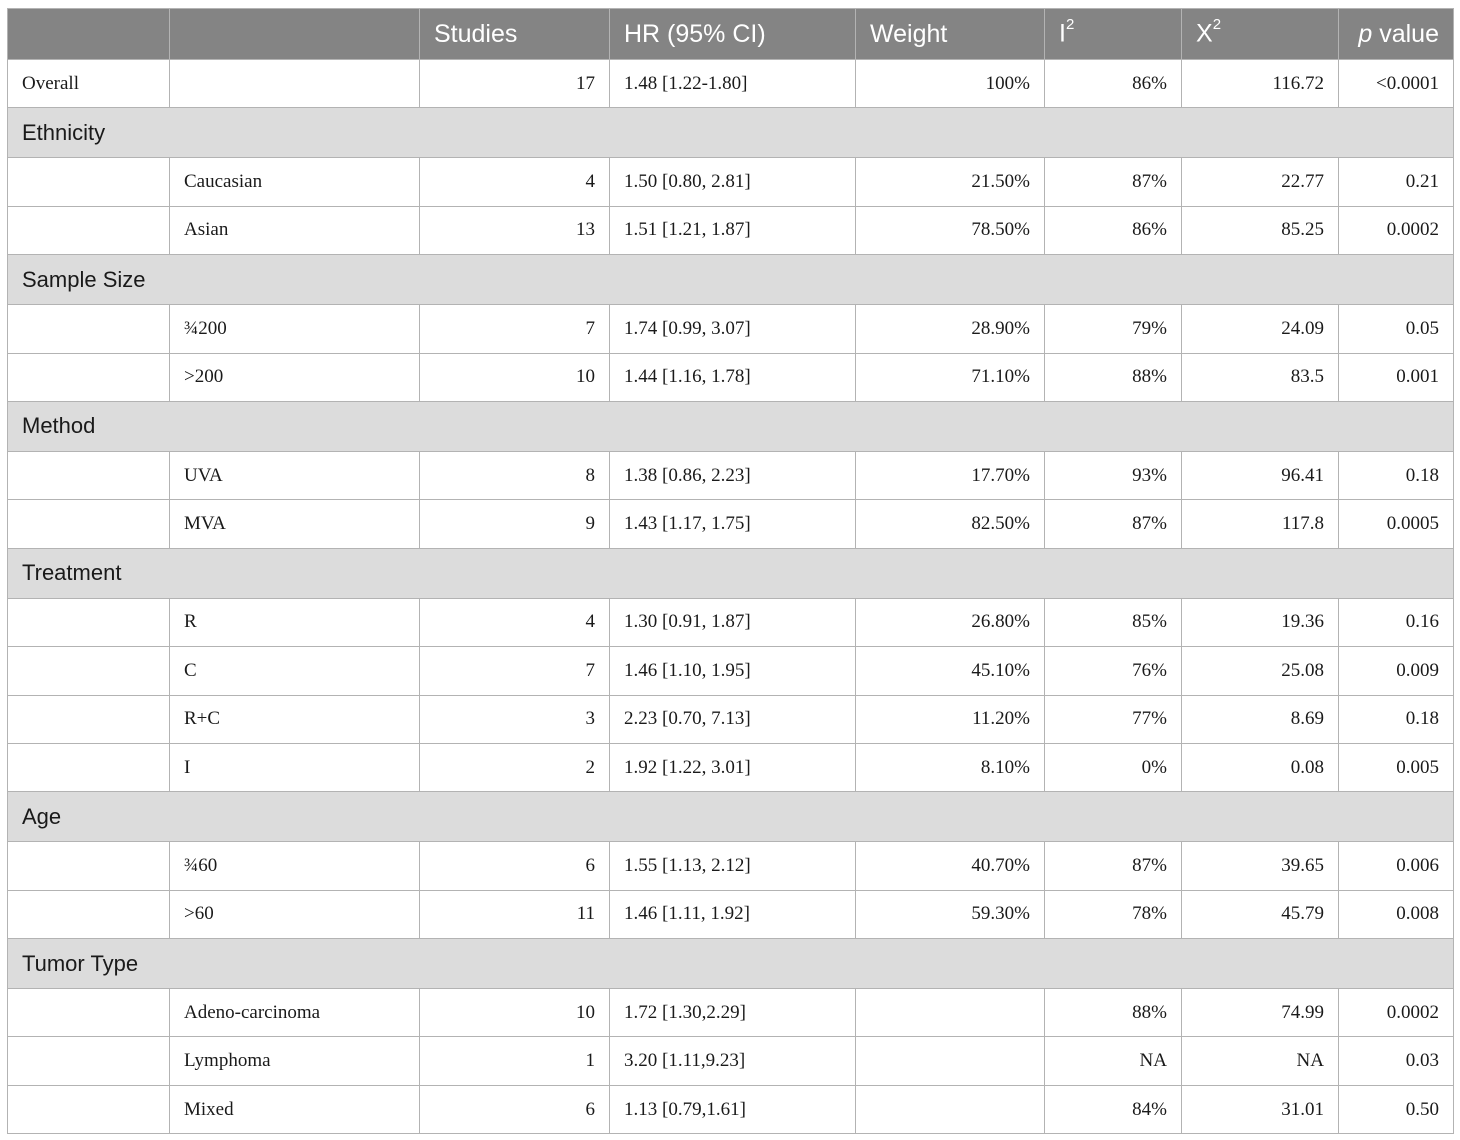 This screenshot has width=1460, height=1140. What do you see at coordinates (1396, 671) in the screenshot?
I see `p-value-cell: 0.009` at bounding box center [1396, 671].